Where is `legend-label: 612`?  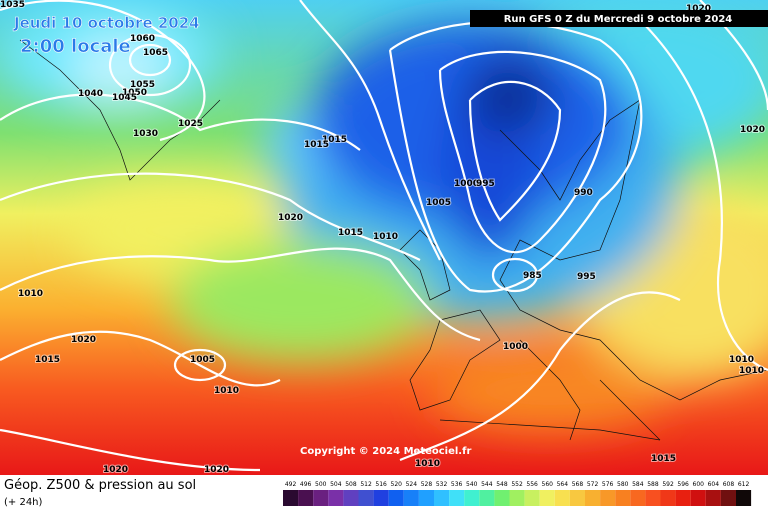
legend-label: 612 is located at coordinates (744, 484).